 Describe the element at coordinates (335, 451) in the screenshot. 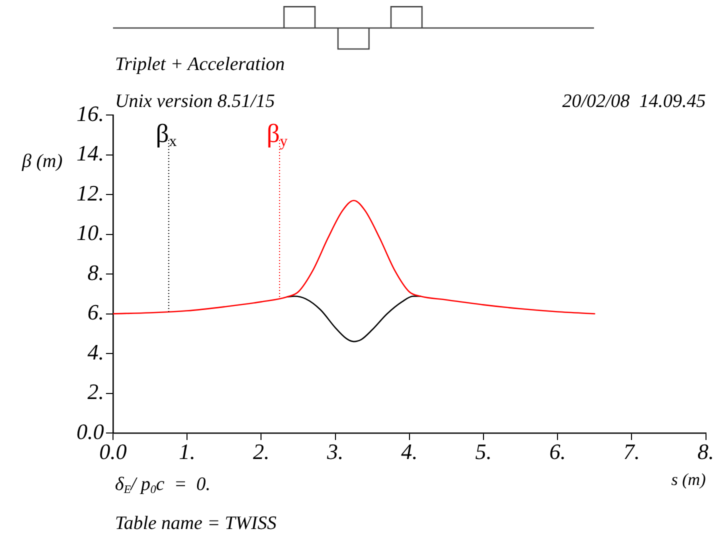

I see `x-tick-label: 3.` at that location.